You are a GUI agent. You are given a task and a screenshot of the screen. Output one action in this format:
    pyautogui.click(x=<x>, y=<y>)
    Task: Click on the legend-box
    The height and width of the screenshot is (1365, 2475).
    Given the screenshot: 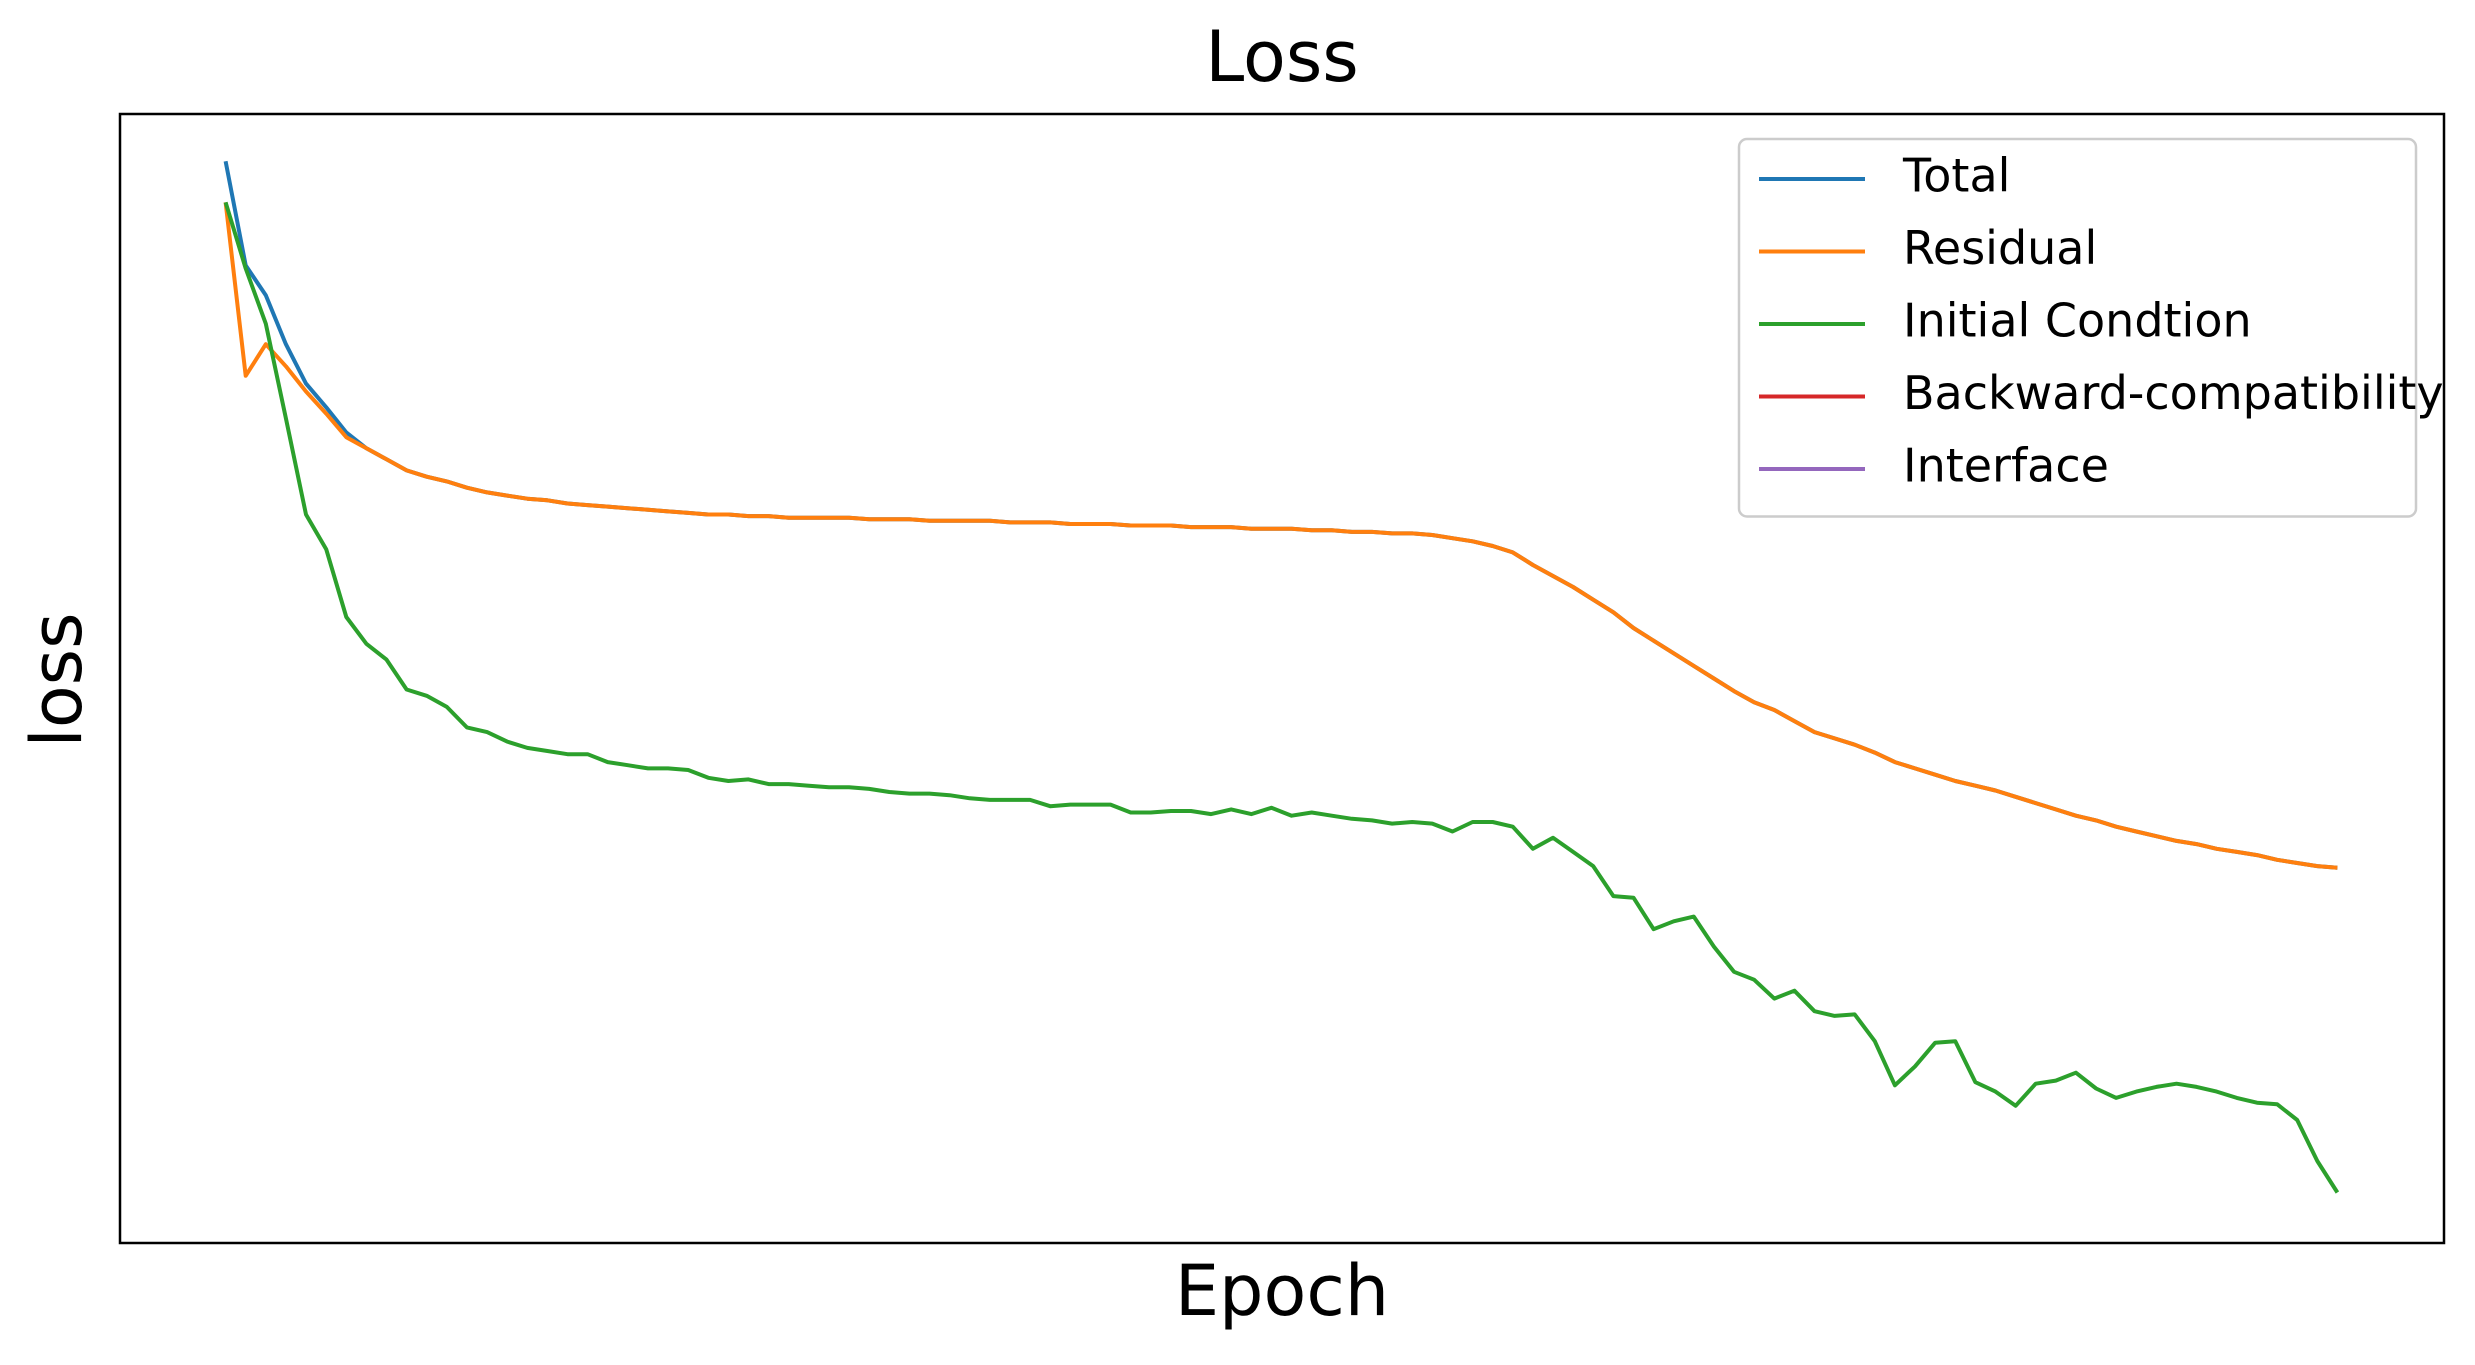 What is the action you would take?
    pyautogui.click(x=2077, y=327)
    